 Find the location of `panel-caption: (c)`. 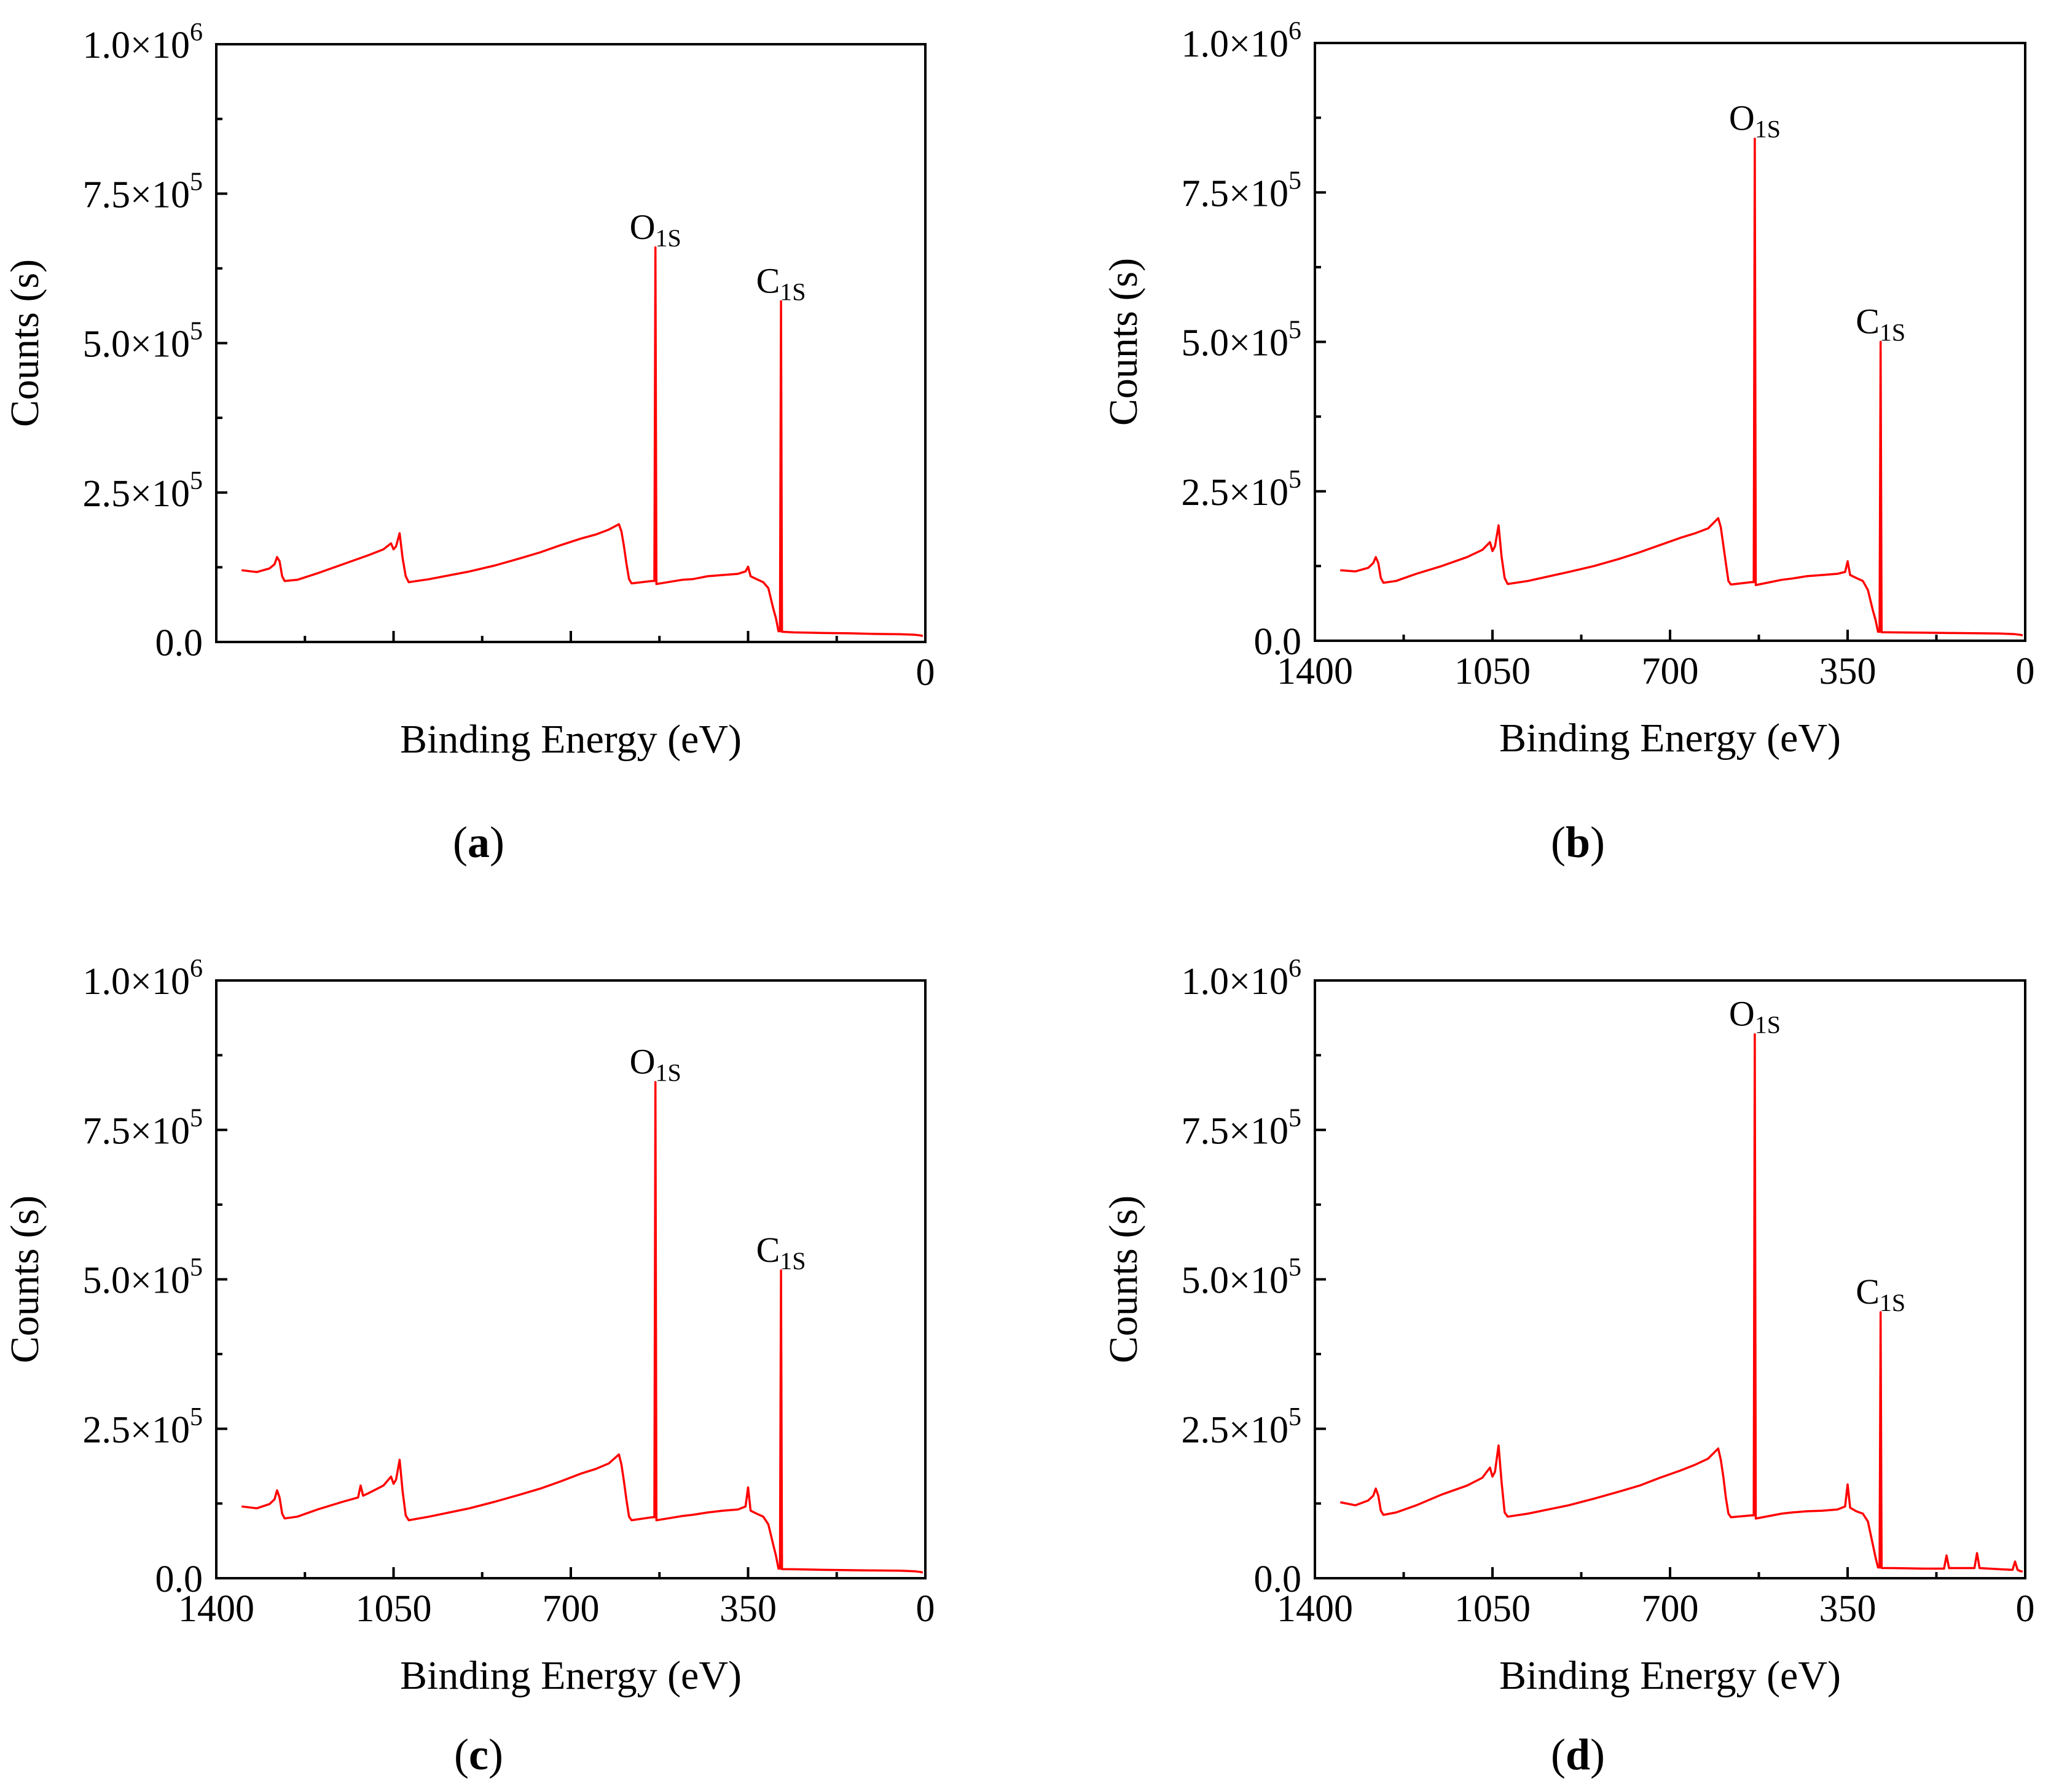

panel-caption: (c) is located at coordinates (478, 1754).